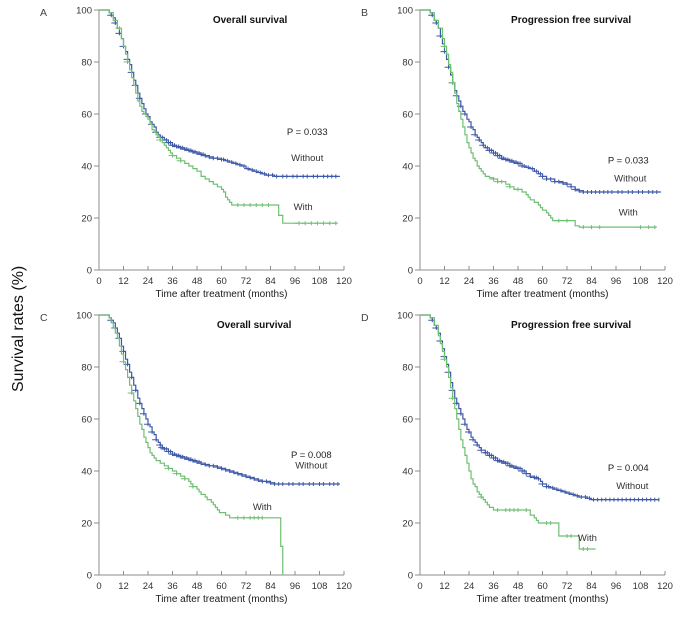  I want to click on panel-c-letter: C, so click(44, 318).